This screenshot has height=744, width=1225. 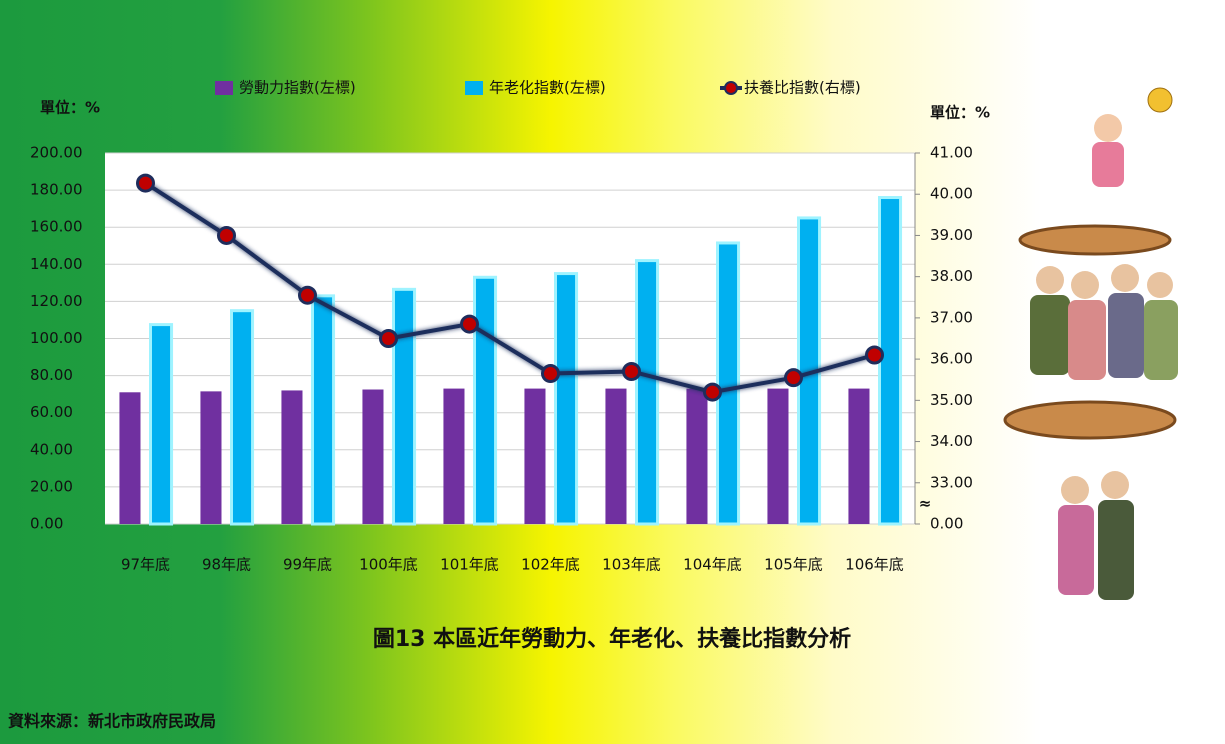 What do you see at coordinates (51, 449) in the screenshot?
I see `y-tick-label: 40.00` at bounding box center [51, 449].